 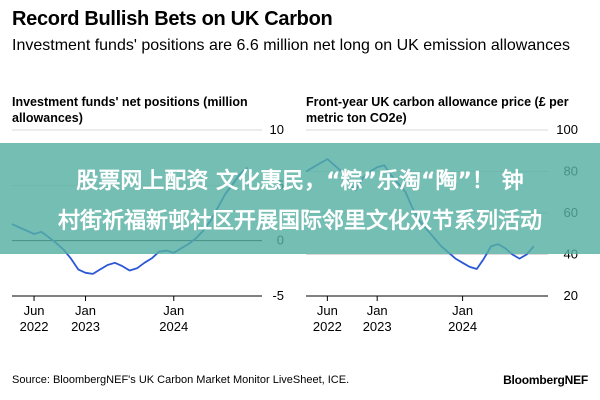 I want to click on page-title: Record Bullish Bets on UK Carbon, so click(x=172, y=19).